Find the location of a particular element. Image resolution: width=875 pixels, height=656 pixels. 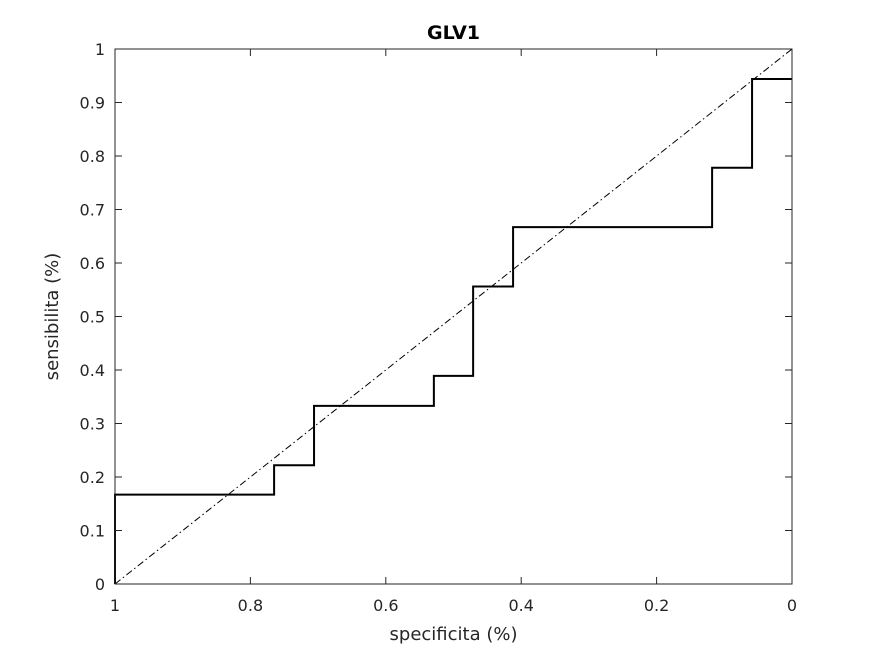

y-tick-label: 0.5 is located at coordinates (92, 317).